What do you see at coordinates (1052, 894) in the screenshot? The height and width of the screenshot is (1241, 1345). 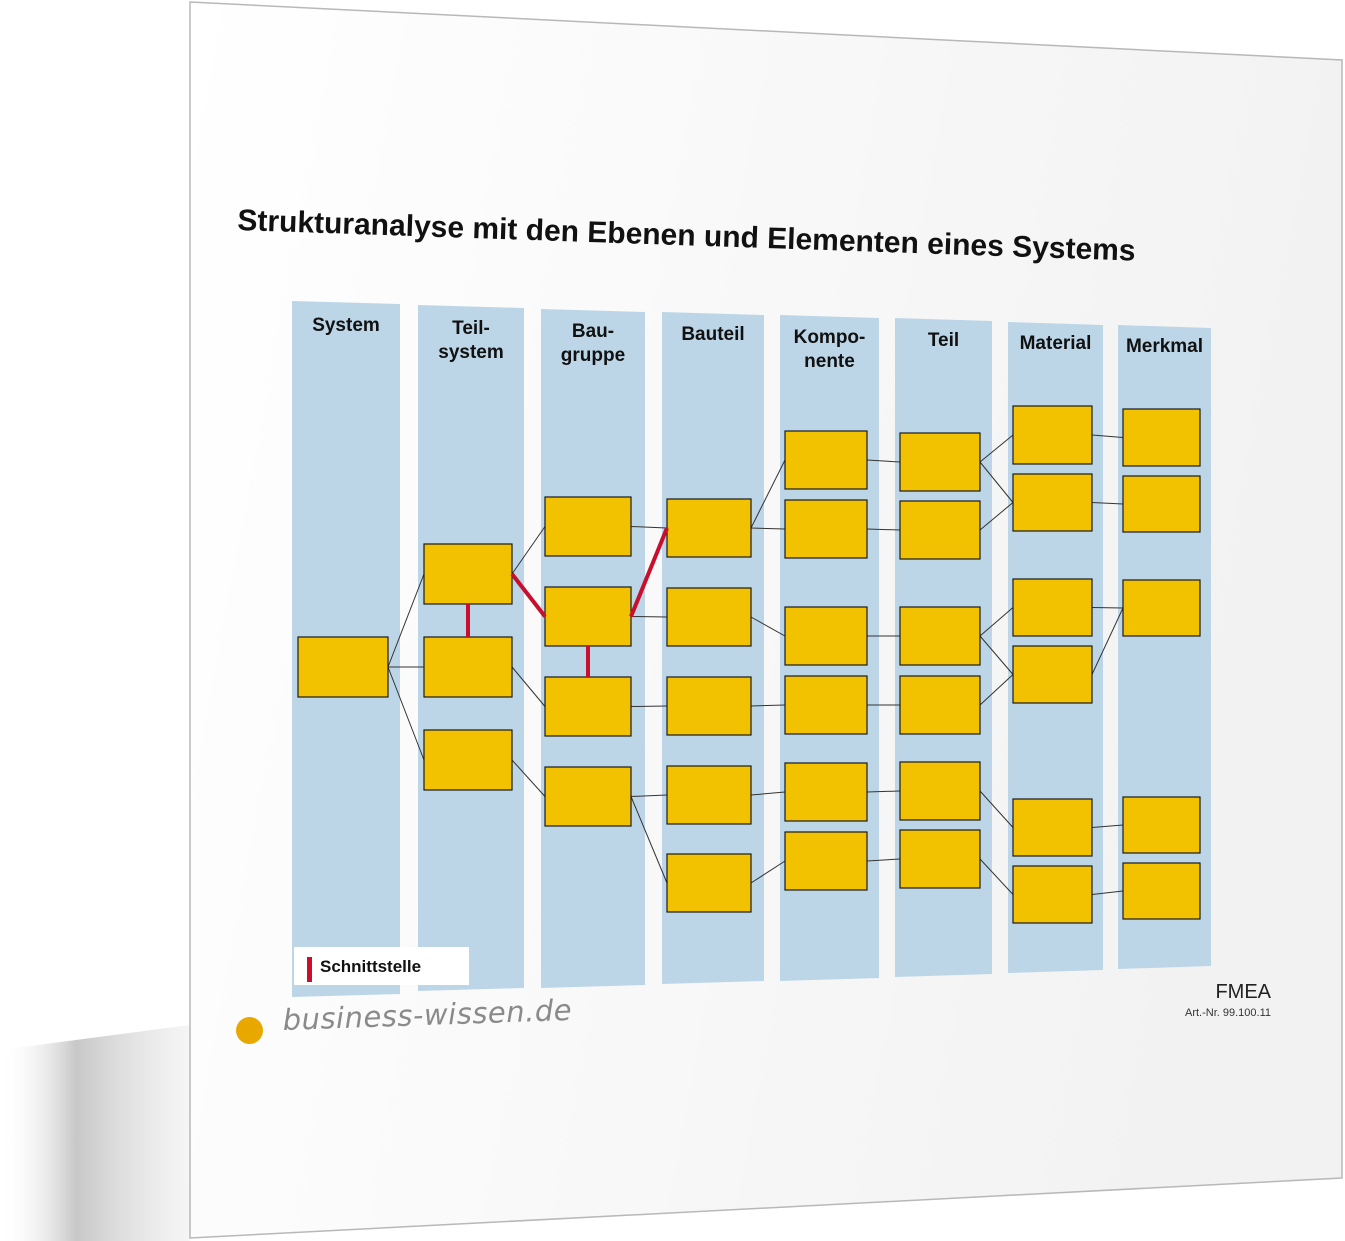 I see `element-box-m6` at bounding box center [1052, 894].